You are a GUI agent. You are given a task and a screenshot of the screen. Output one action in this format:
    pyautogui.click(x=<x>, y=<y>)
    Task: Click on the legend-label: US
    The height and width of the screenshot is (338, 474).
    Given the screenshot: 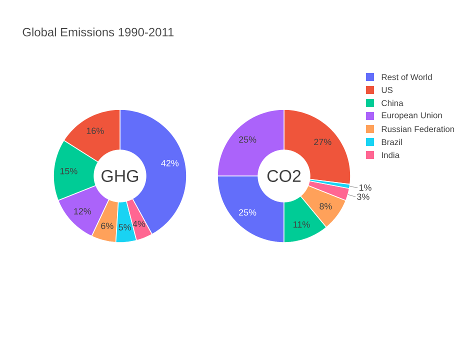 What is the action you would take?
    pyautogui.click(x=387, y=90)
    